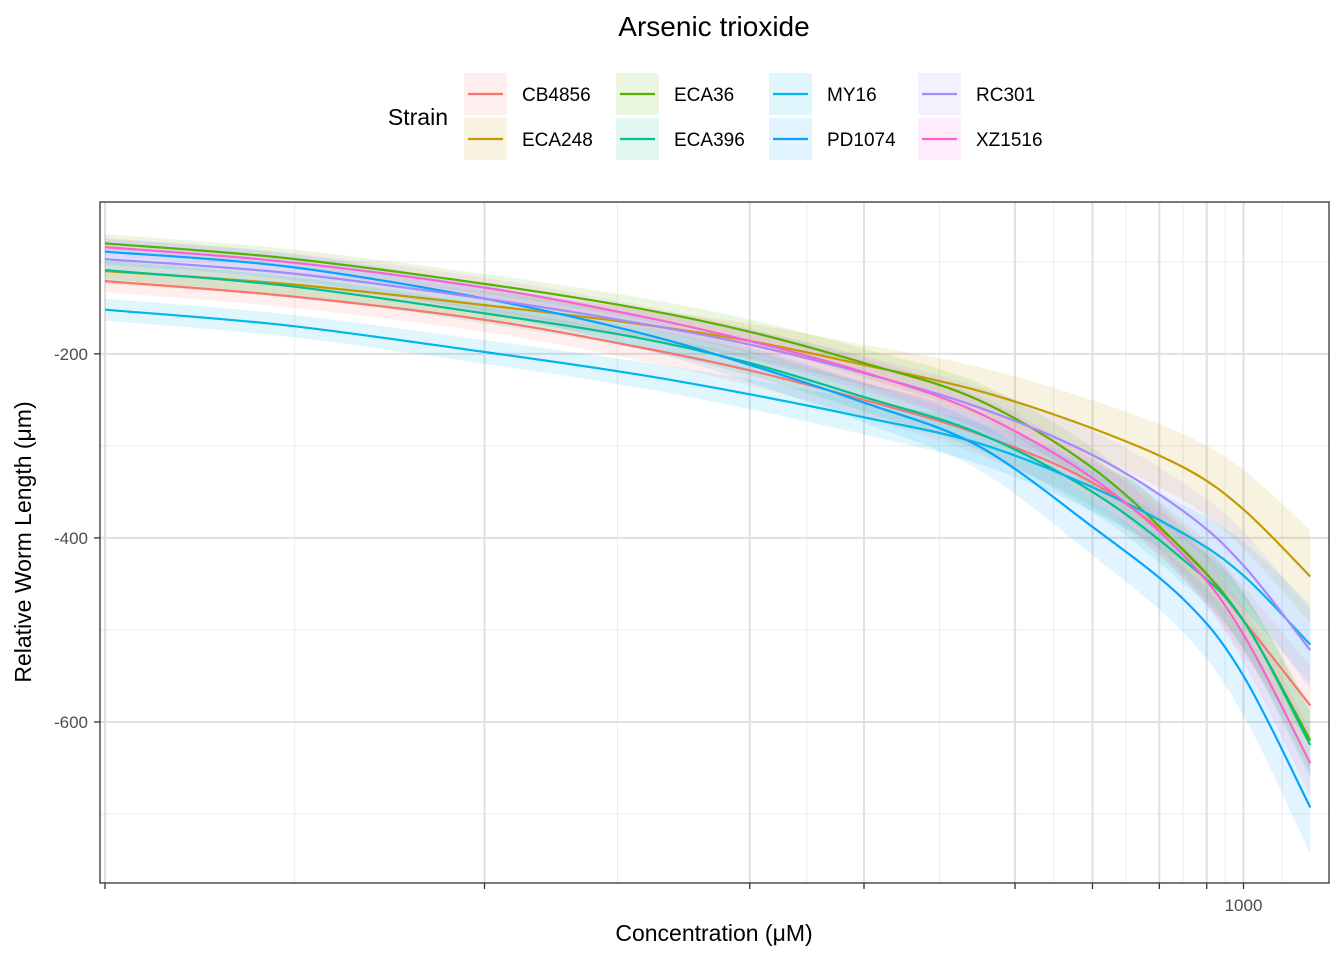  I want to click on legend-label-eca36: ECA36, so click(704, 95).